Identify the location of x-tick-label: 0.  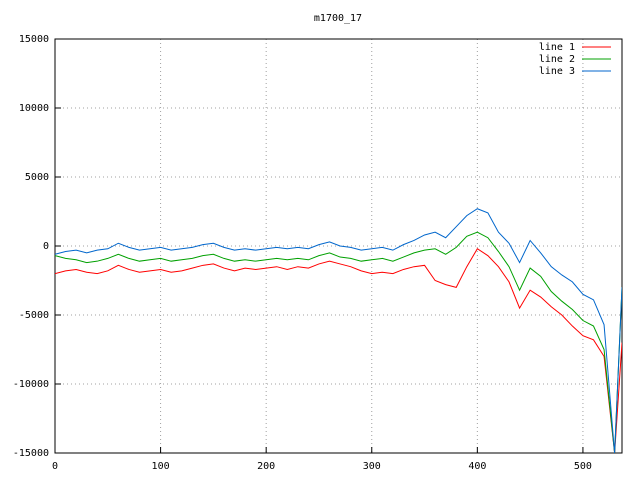
(55, 466).